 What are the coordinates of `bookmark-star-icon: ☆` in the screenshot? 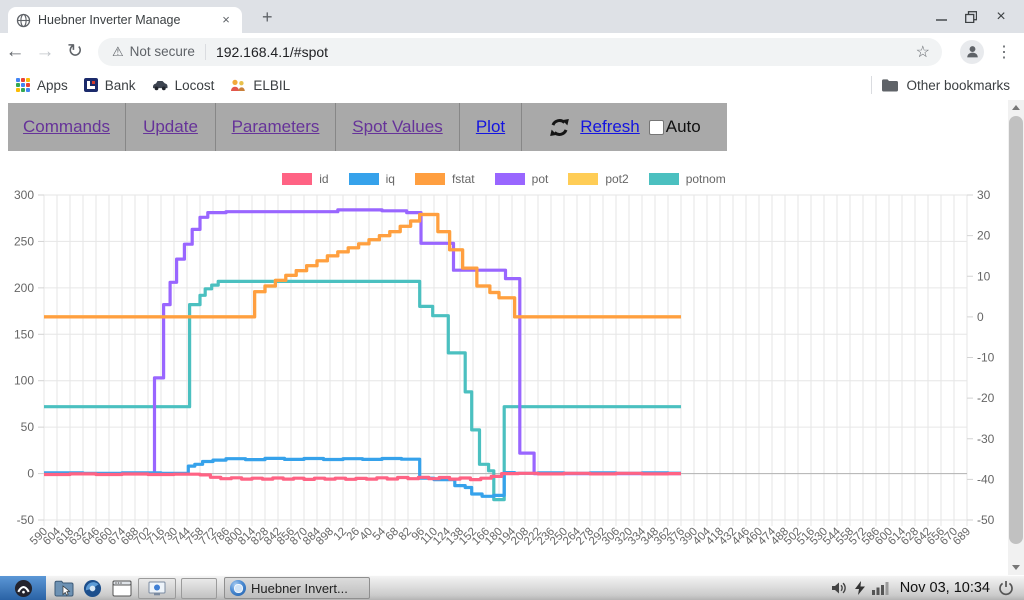 It's located at (922, 52).